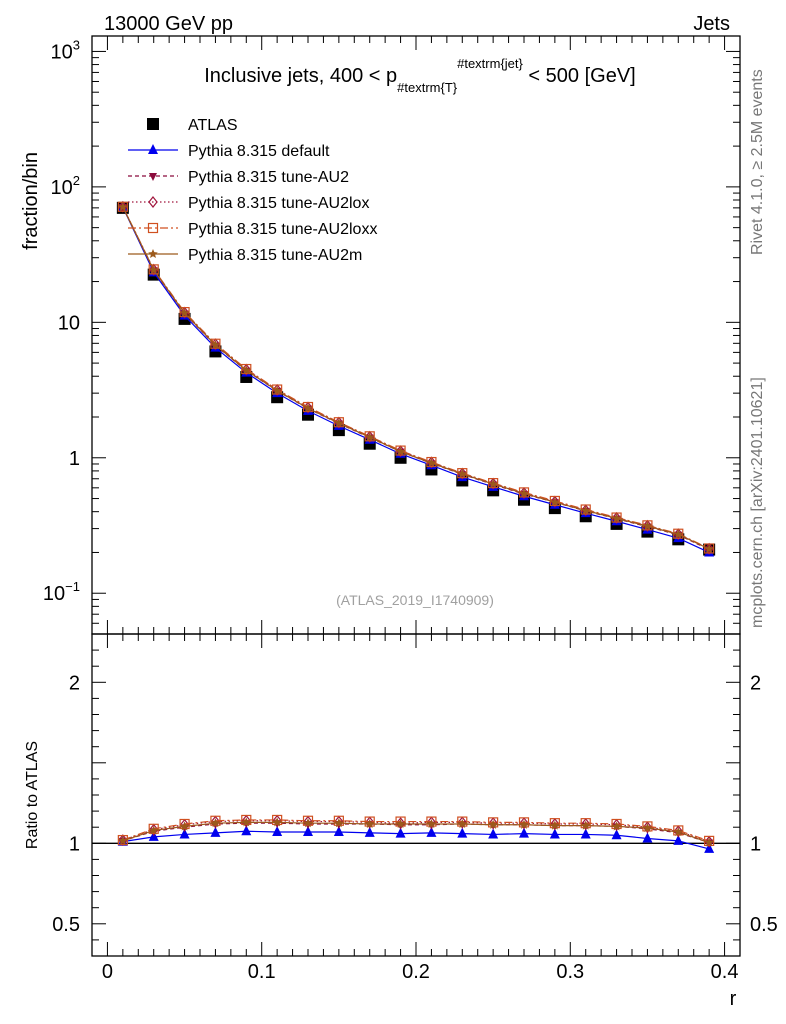 This screenshot has width=786, height=1024. What do you see at coordinates (282, 229) in the screenshot?
I see `legend-label: Pythia 8.315 tune-AU2loxx` at bounding box center [282, 229].